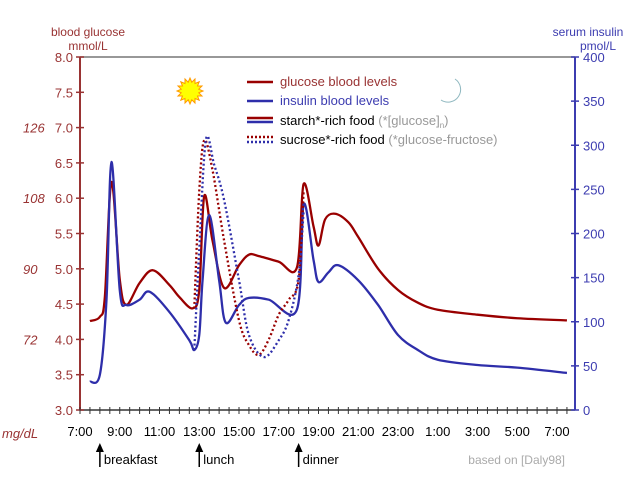  Describe the element at coordinates (594, 57) in the screenshot. I see `right-tick-label: 400` at that location.